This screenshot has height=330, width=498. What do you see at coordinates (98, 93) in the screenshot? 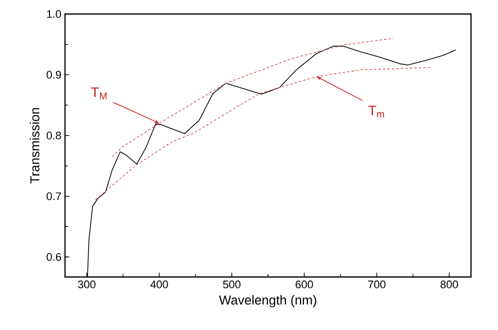
I see `annotation: T$_{M}$` at bounding box center [98, 93].